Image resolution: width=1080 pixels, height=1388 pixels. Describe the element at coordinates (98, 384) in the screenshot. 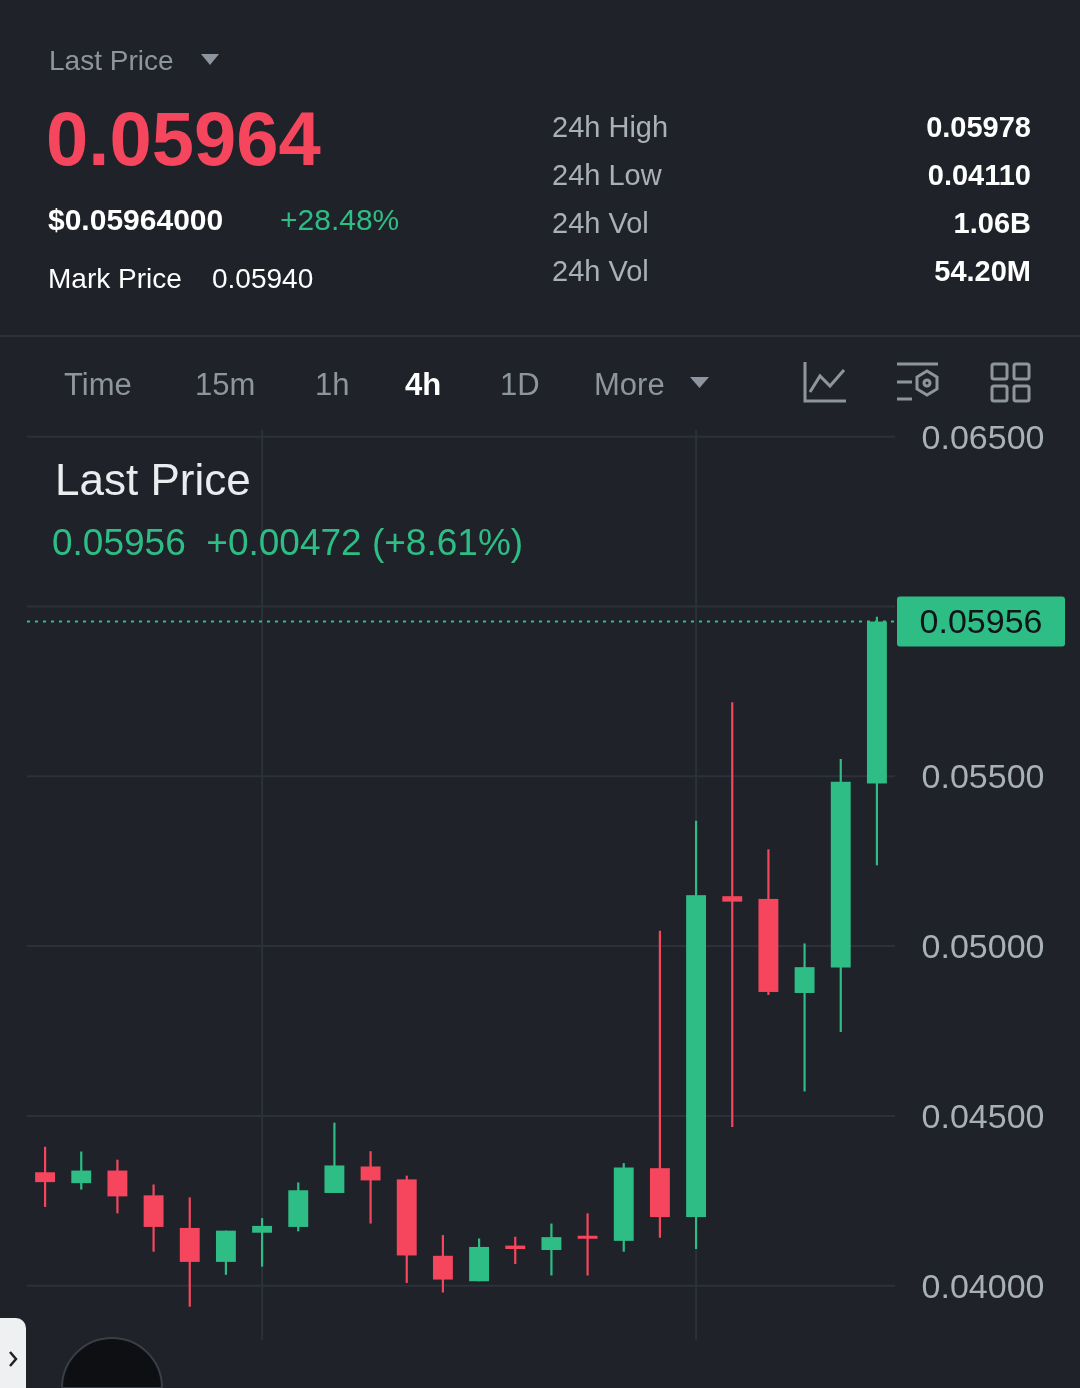

I see `text: Time` at that location.